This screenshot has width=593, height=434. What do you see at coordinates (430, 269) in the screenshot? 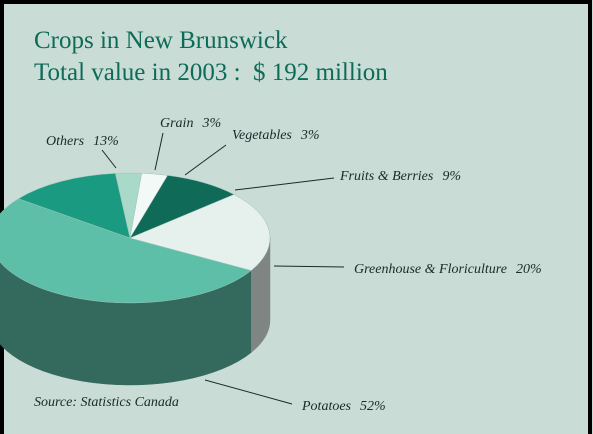
I see `slice-category: Greenhouse & Floriculture` at bounding box center [430, 269].